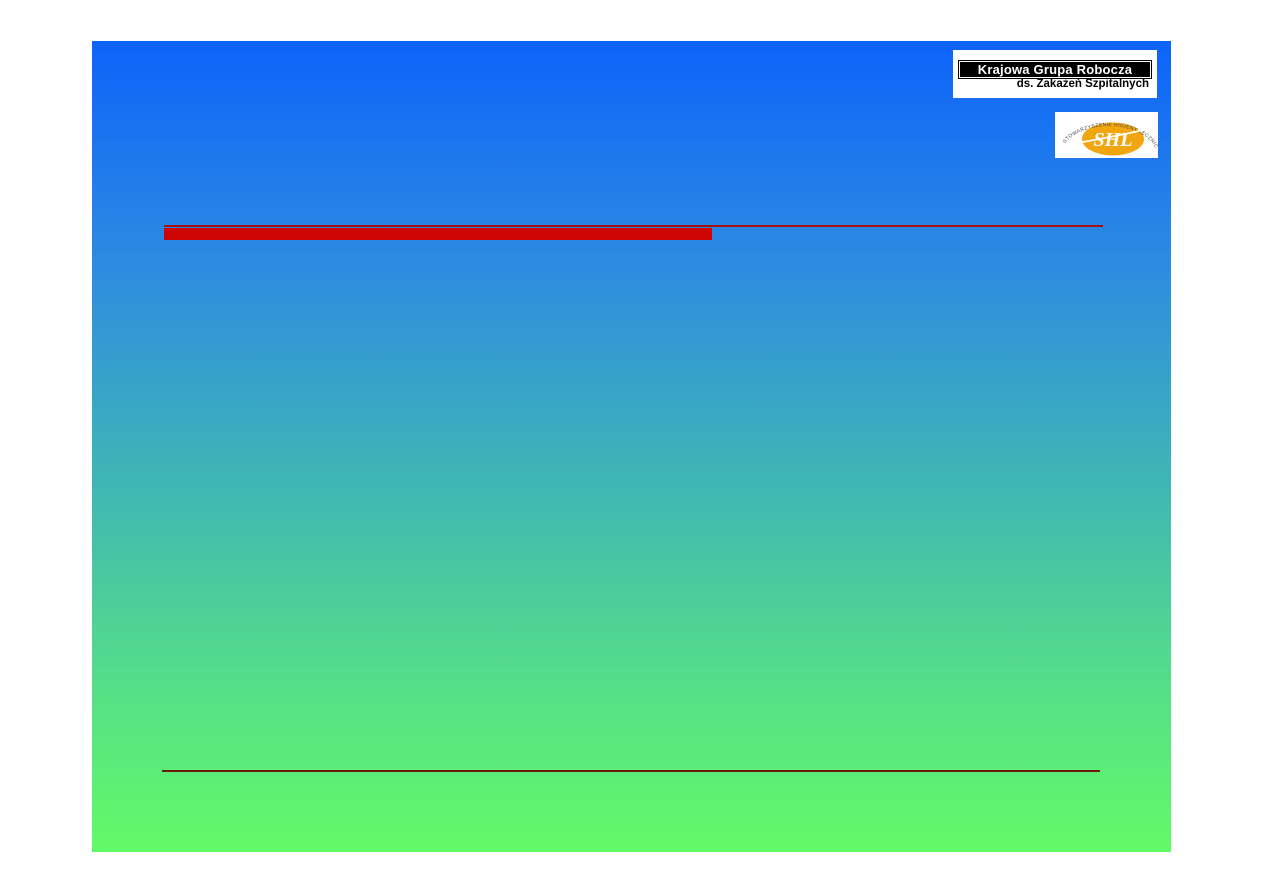 This screenshot has height=893, width=1263. What do you see at coordinates (438, 234) in the screenshot?
I see `title-rule-bar` at bounding box center [438, 234].